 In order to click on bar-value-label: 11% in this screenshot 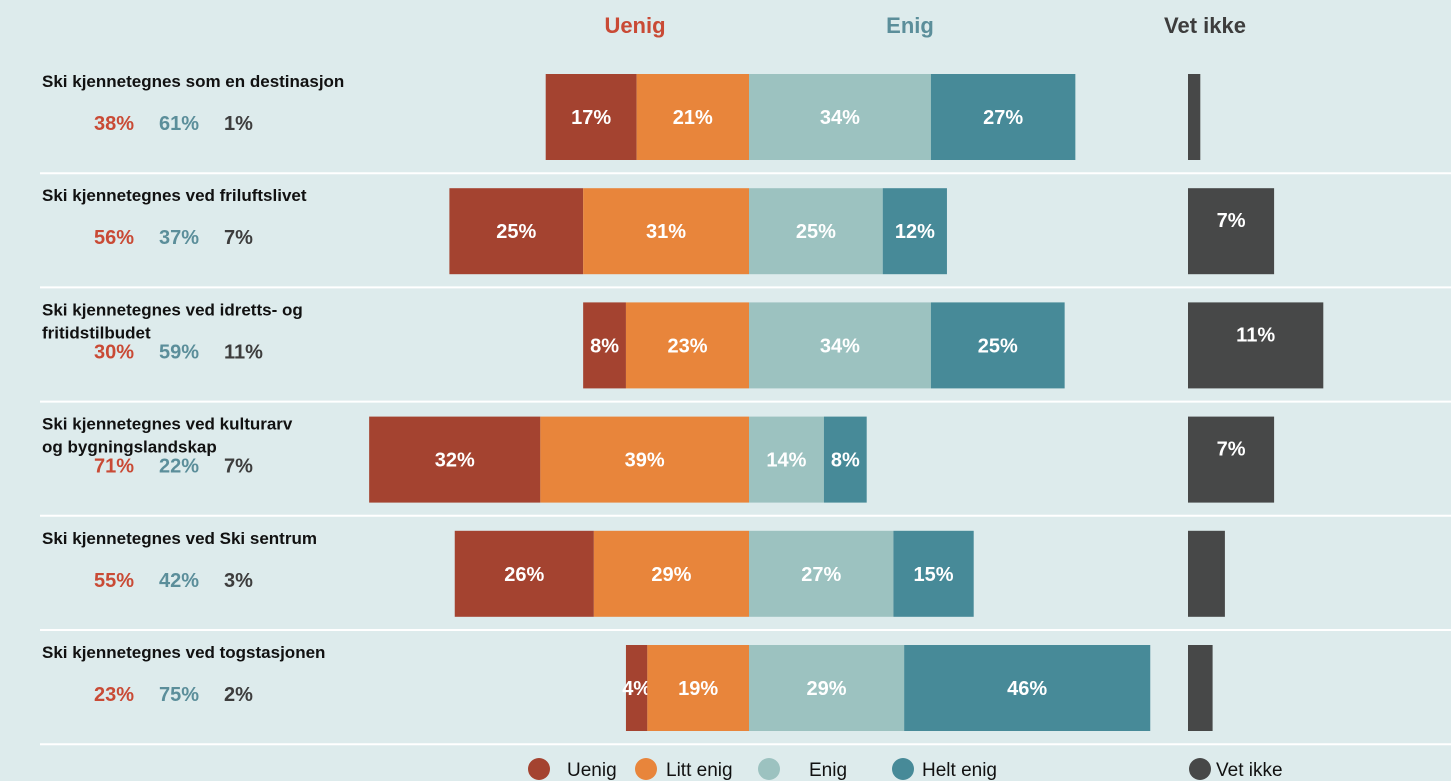, I will do `click(1255, 335)`.